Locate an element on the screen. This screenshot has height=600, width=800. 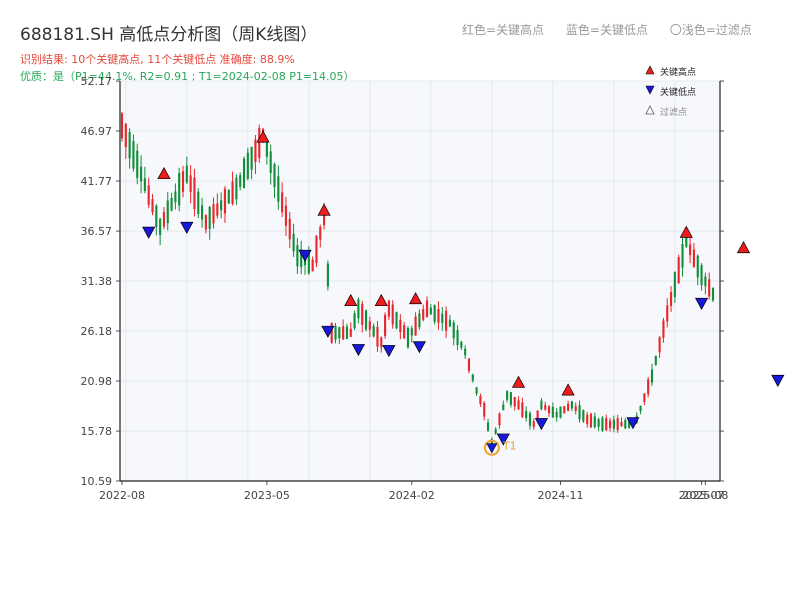
y-tick-label: 36.57 is located at coordinates (97, 231).